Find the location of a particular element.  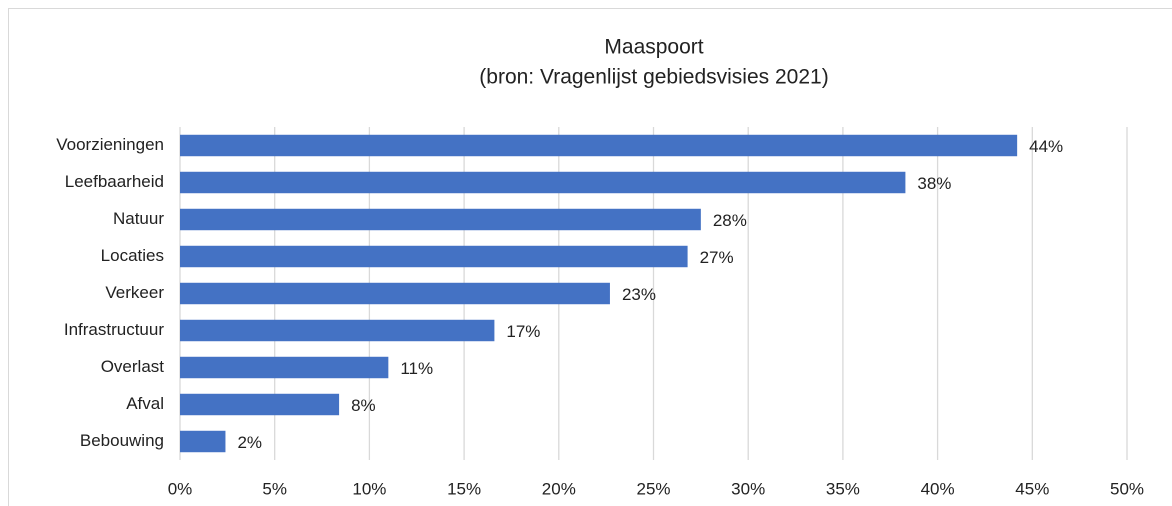

y-tick-label: Overlast is located at coordinates (133, 366).